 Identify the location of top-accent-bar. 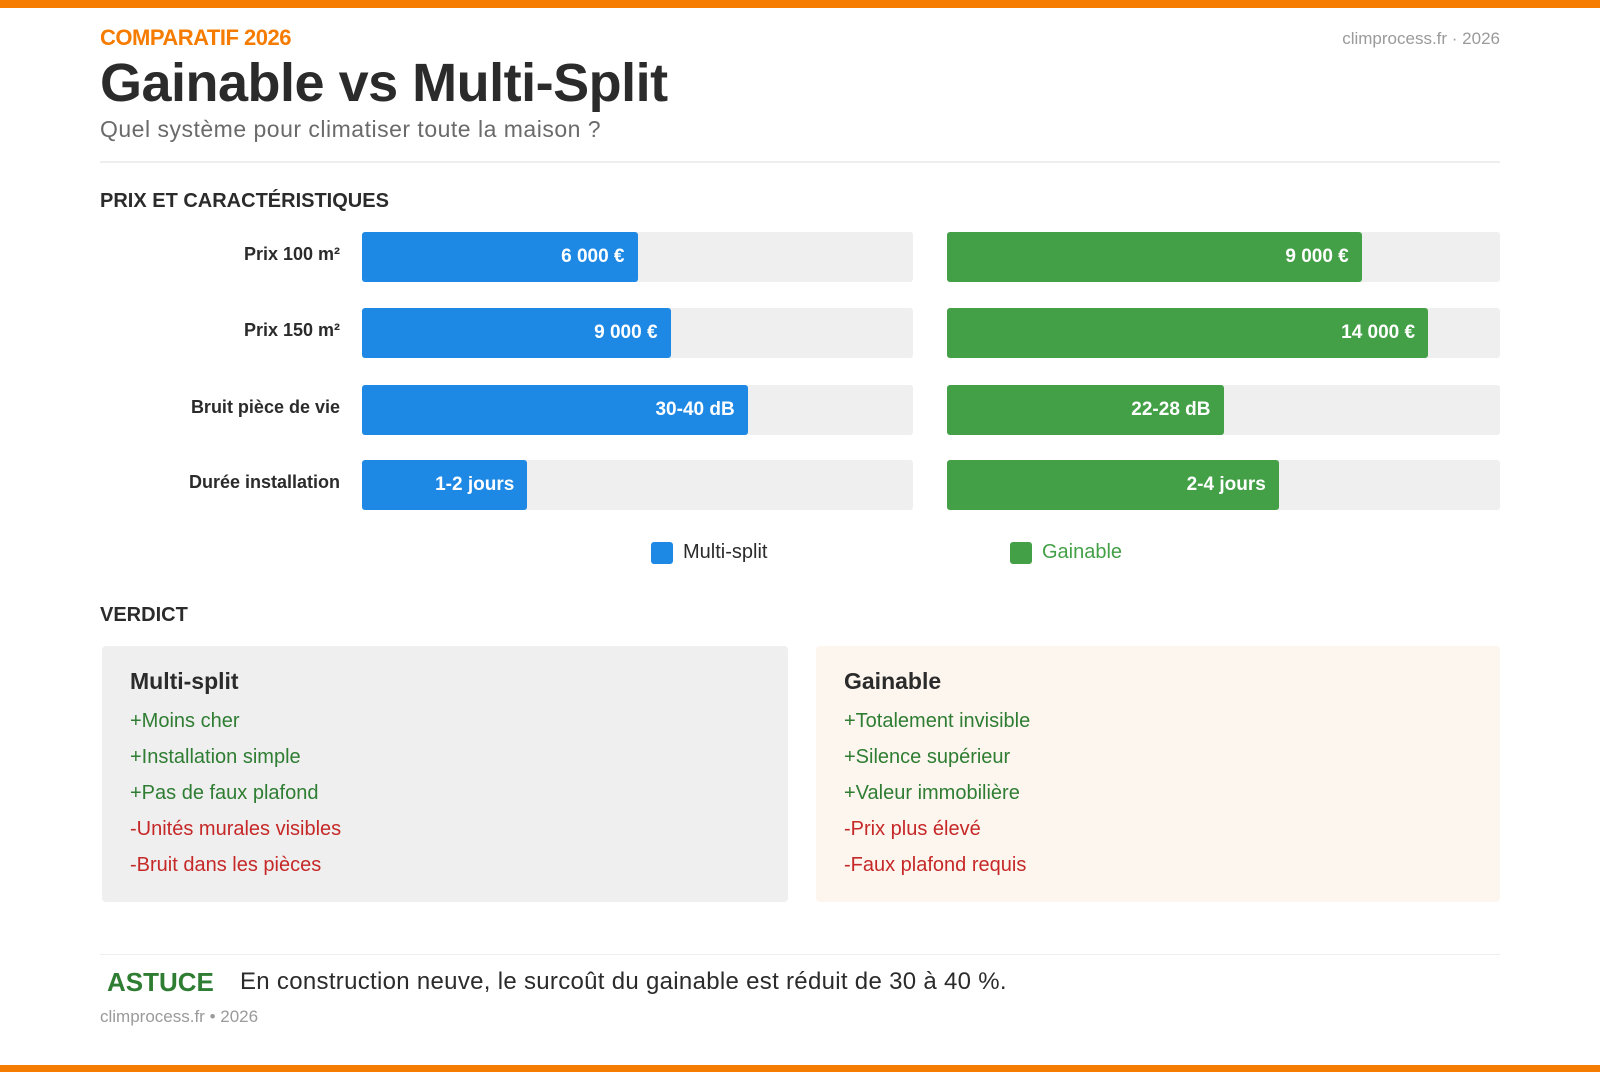
(800, 4).